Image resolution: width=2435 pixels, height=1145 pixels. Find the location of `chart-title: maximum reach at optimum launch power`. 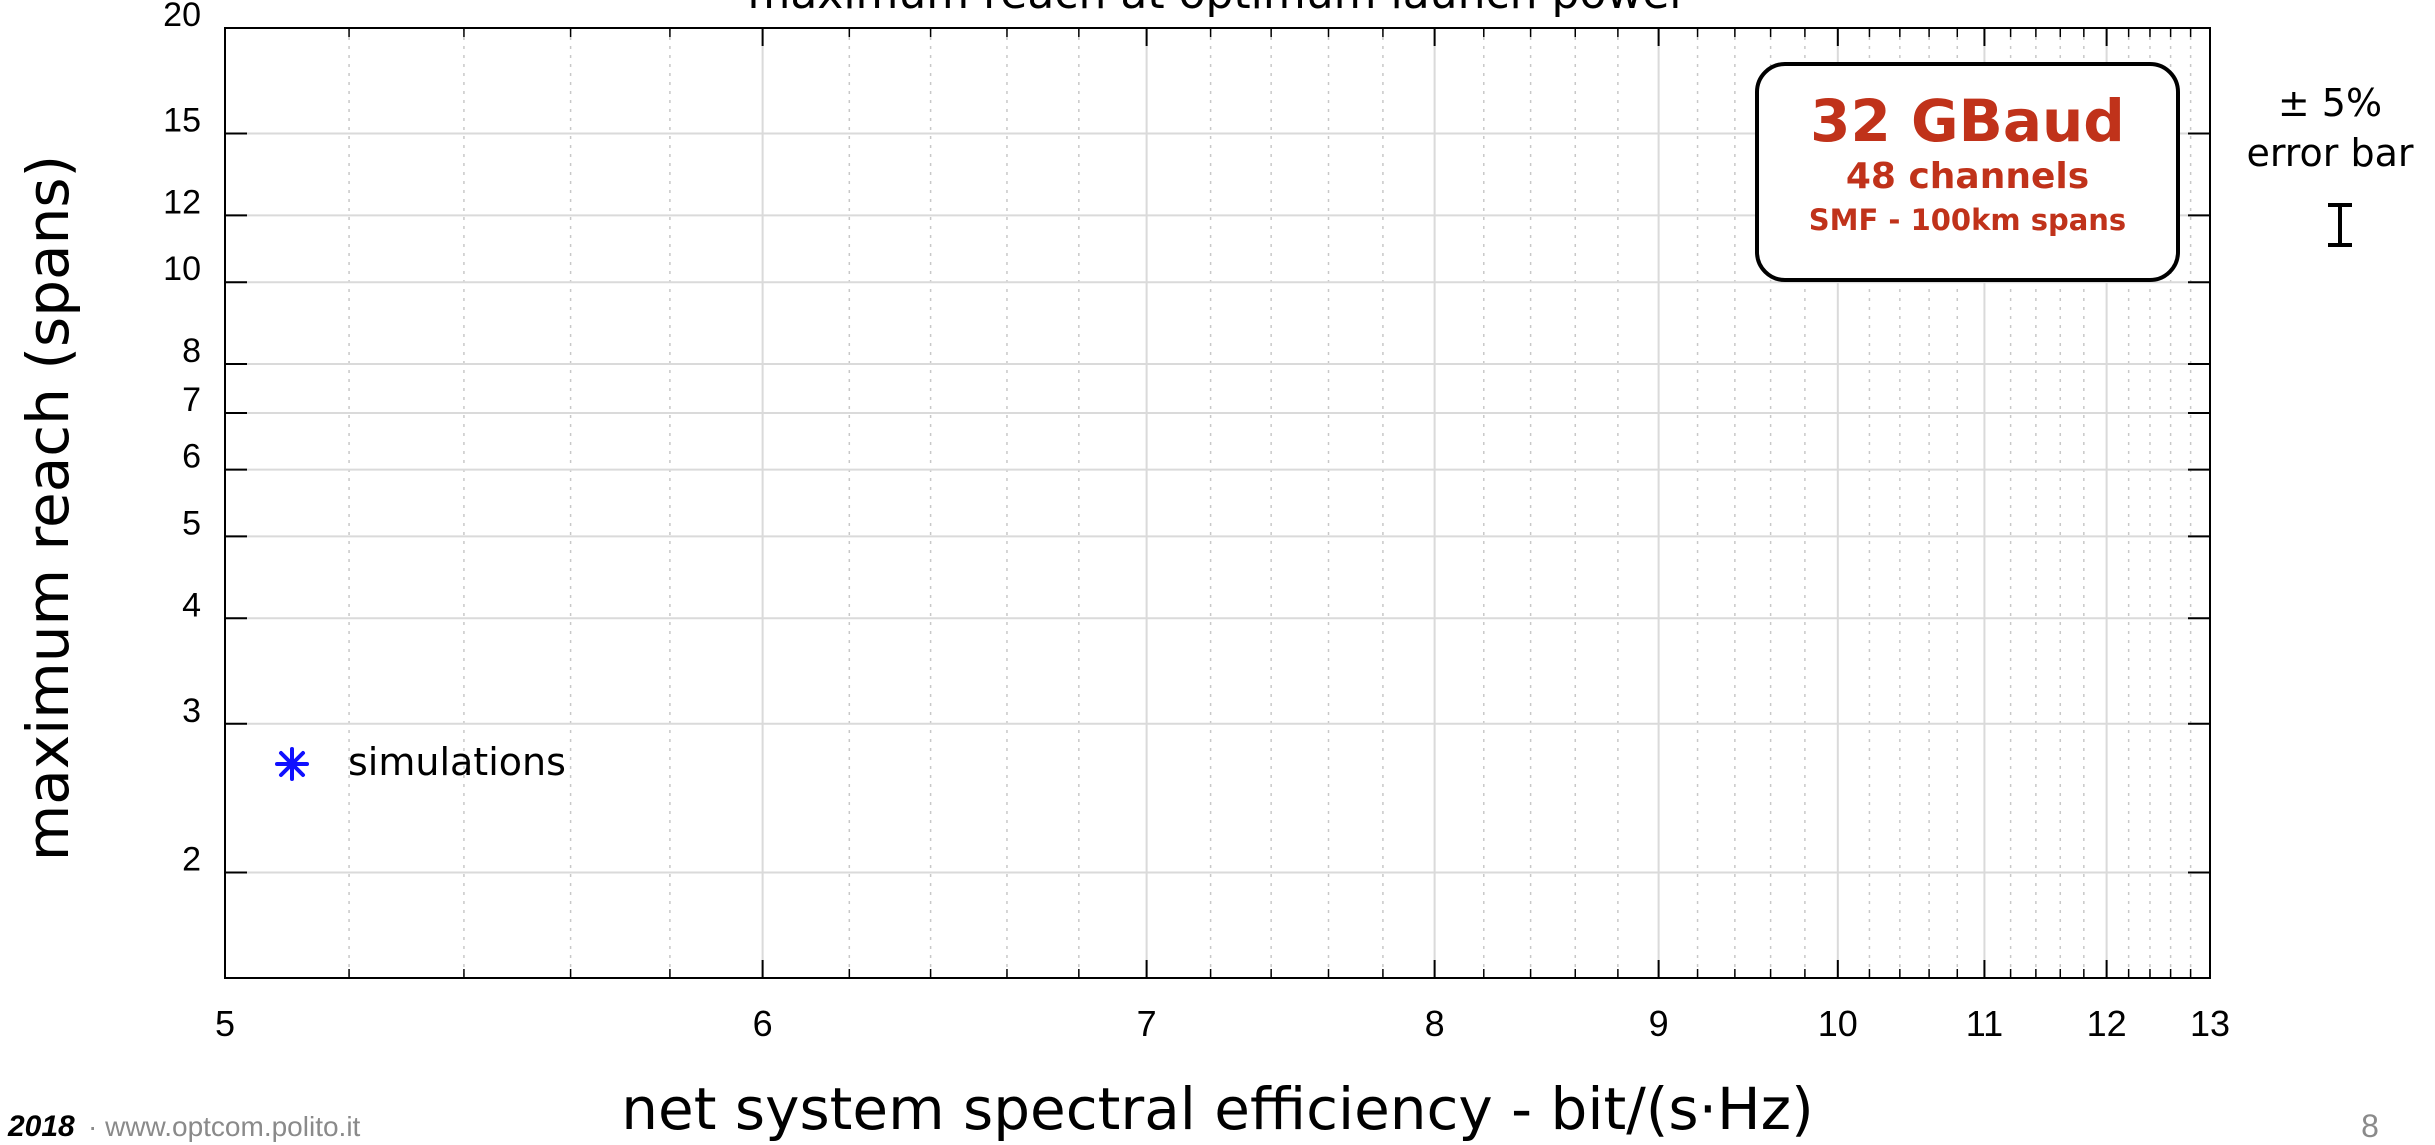

chart-title: maximum reach at optimum launch power is located at coordinates (1217, 9).